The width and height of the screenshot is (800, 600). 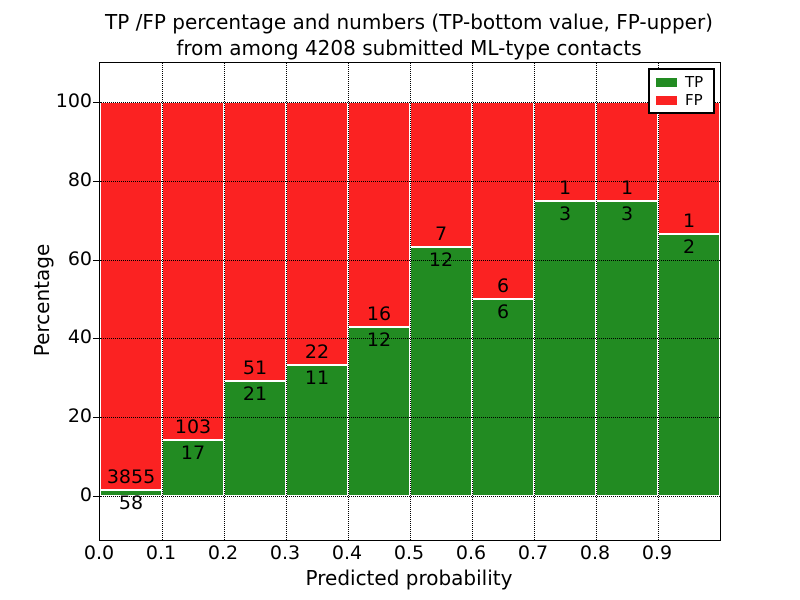 I want to click on legend-entry-tp: TP, so click(x=681, y=82).